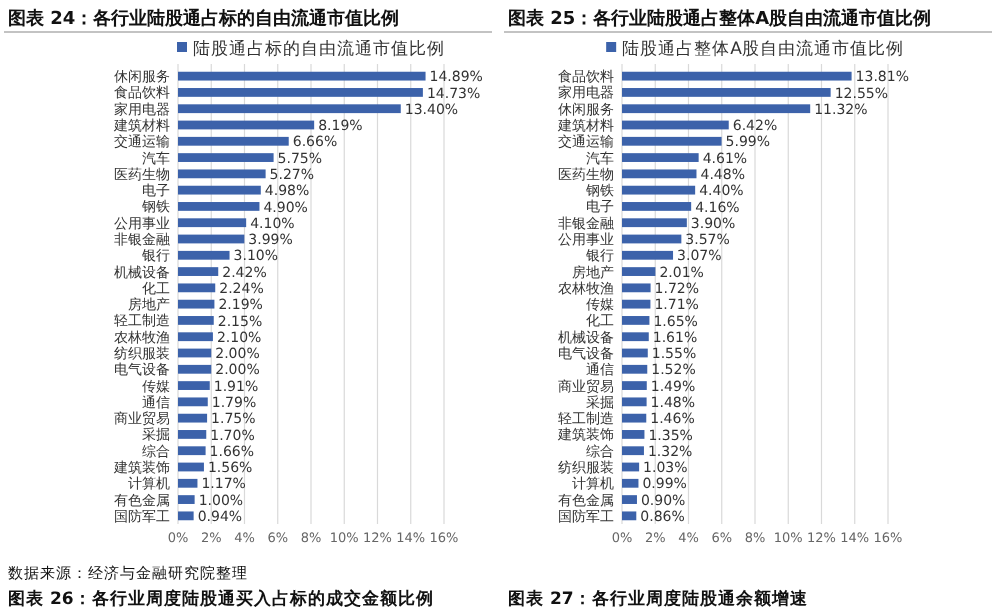 The width and height of the screenshot is (998, 614). What do you see at coordinates (763, 49) in the screenshot?
I see `legend-label: 陆股通占整体A股自由流通市值比例` at bounding box center [763, 49].